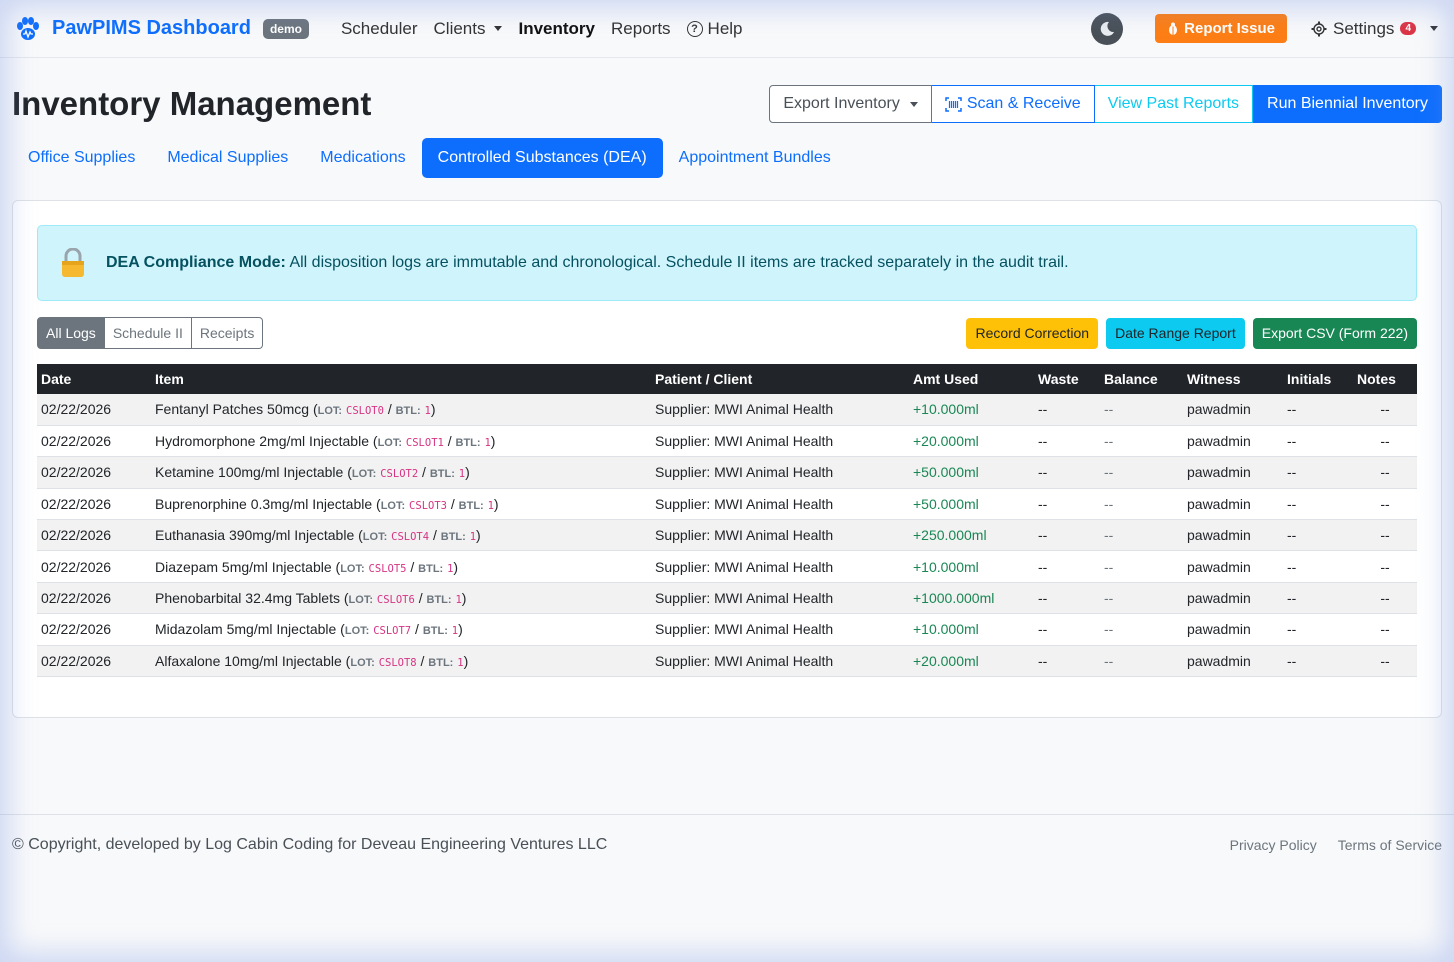 This screenshot has height=962, width=1454. What do you see at coordinates (285, 28) in the screenshot?
I see `demo-badge: demo` at bounding box center [285, 28].